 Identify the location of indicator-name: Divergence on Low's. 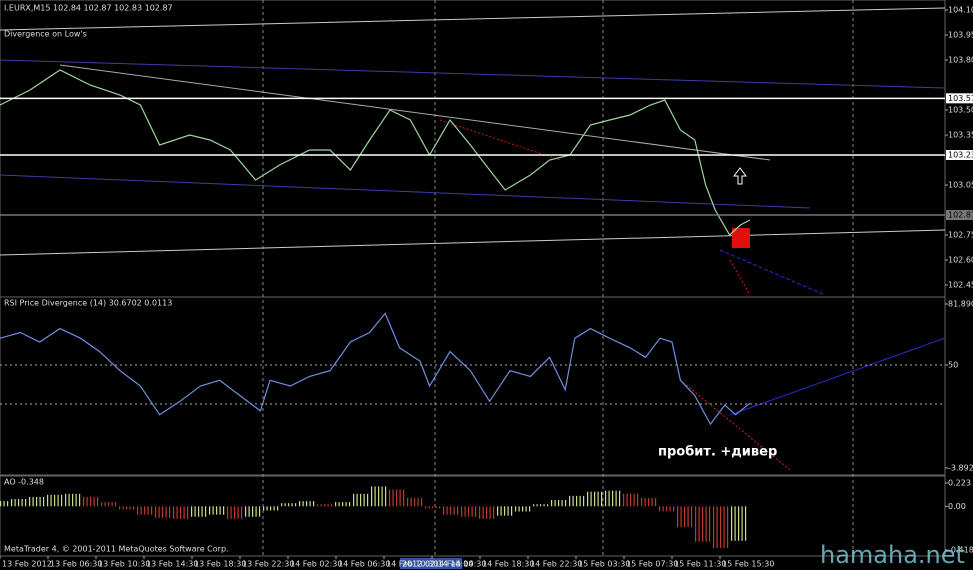
(45, 34).